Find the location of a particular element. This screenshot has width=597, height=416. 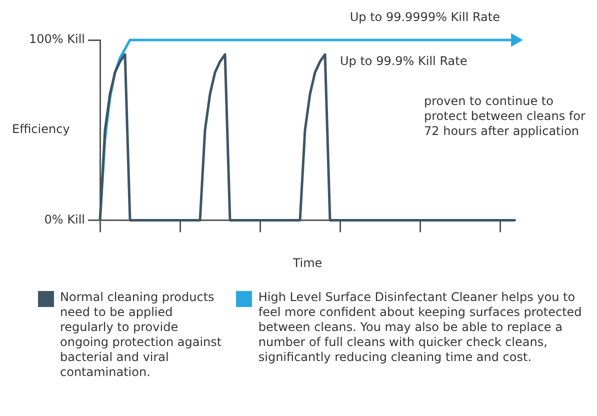

legend-label: Normal cleaning products need to be applied regularly to provide ongoing protection against bacterial and viral contamination. is located at coordinates (141, 335).